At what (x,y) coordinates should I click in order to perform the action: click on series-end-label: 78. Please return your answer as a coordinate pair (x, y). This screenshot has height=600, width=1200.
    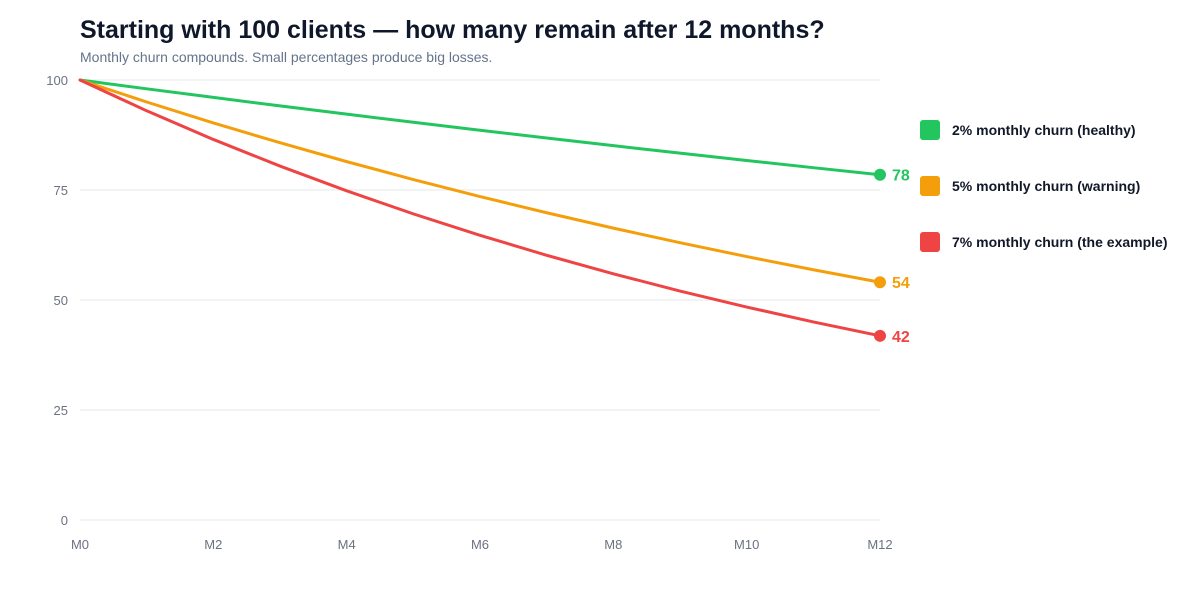
    Looking at the image, I should click on (901, 176).